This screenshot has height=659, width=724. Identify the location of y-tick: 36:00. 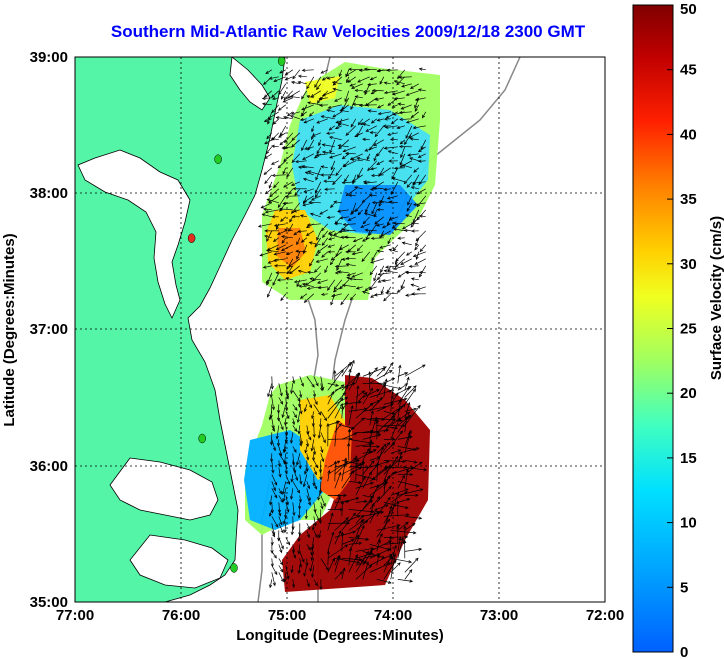
(49, 466).